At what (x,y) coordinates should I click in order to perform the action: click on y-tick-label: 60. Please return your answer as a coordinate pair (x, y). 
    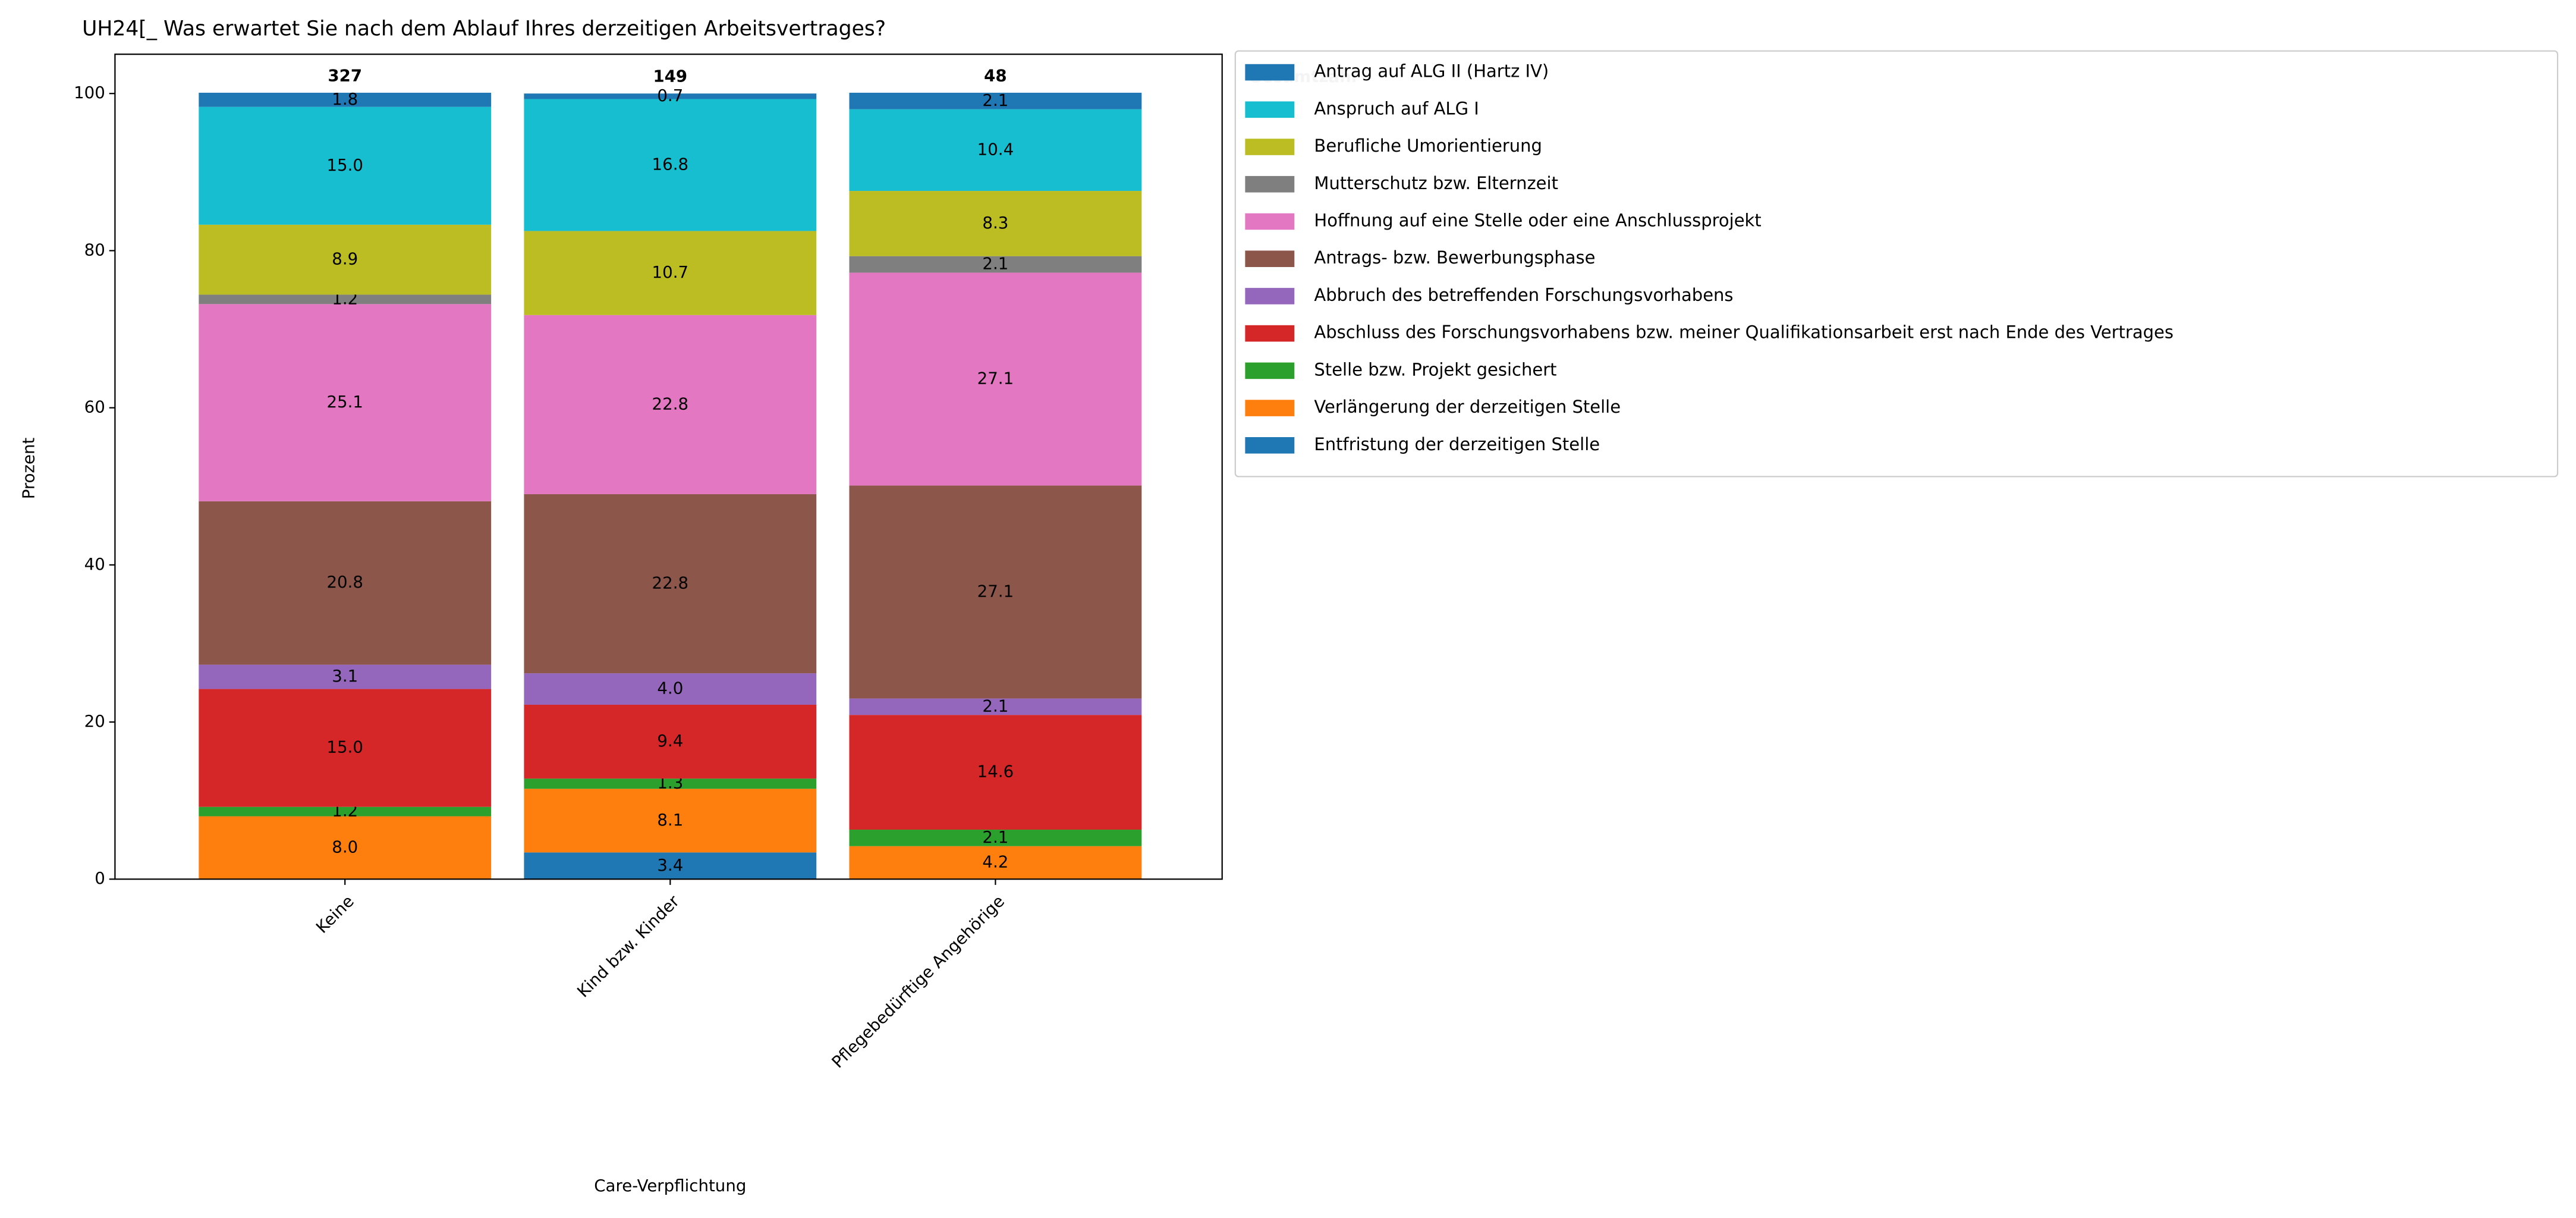
    Looking at the image, I should click on (94, 407).